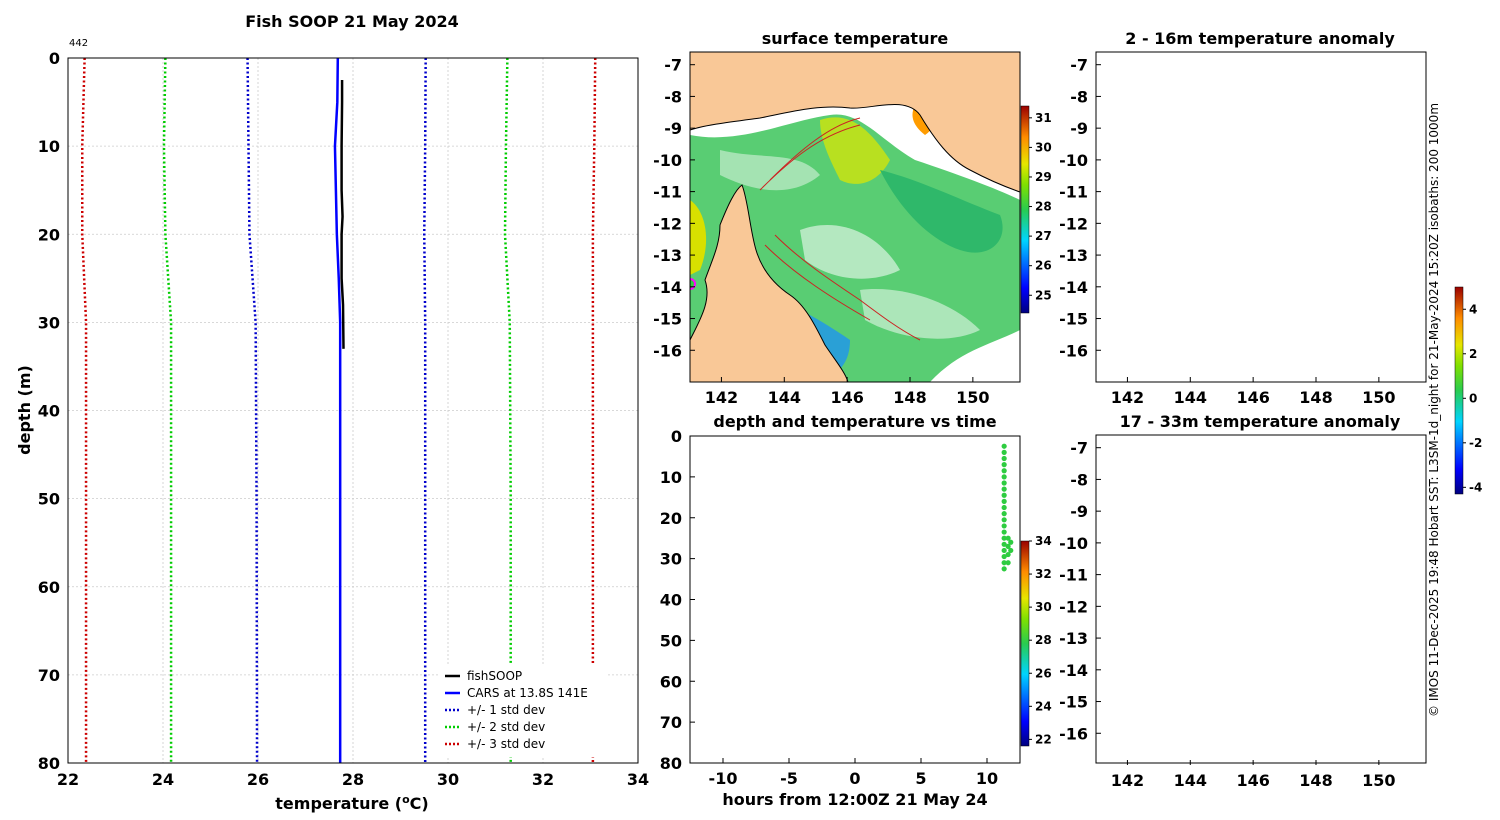 The image size is (1500, 820). Describe the element at coordinates (1007, 507) in the screenshot. I see `depth-time-points` at that location.